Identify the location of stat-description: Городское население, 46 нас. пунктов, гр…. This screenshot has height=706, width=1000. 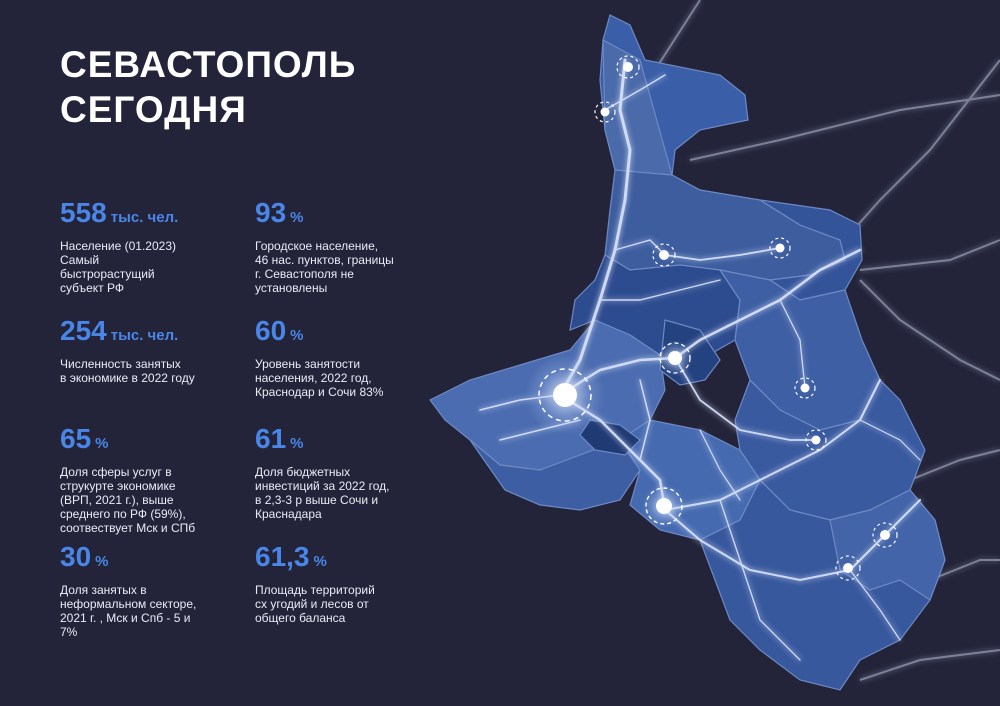
(324, 267).